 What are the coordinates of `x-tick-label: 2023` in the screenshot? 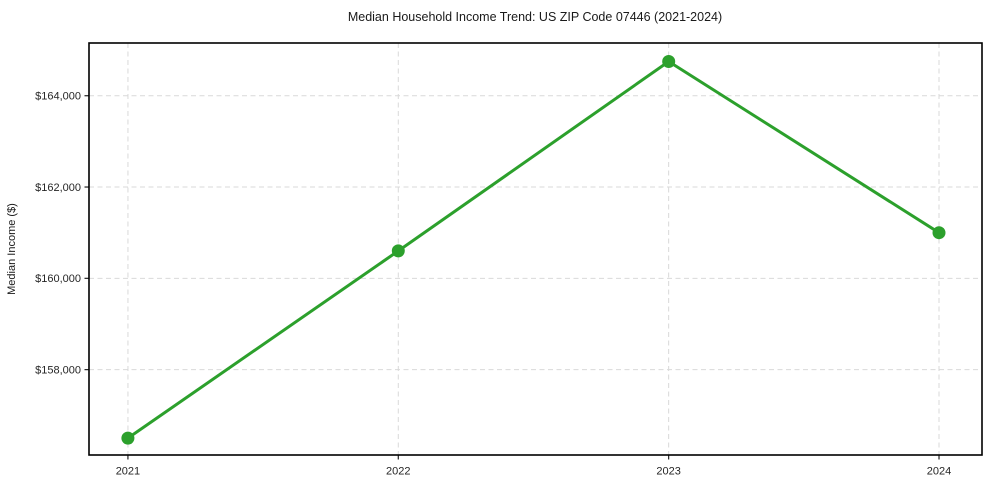 It's located at (668, 472).